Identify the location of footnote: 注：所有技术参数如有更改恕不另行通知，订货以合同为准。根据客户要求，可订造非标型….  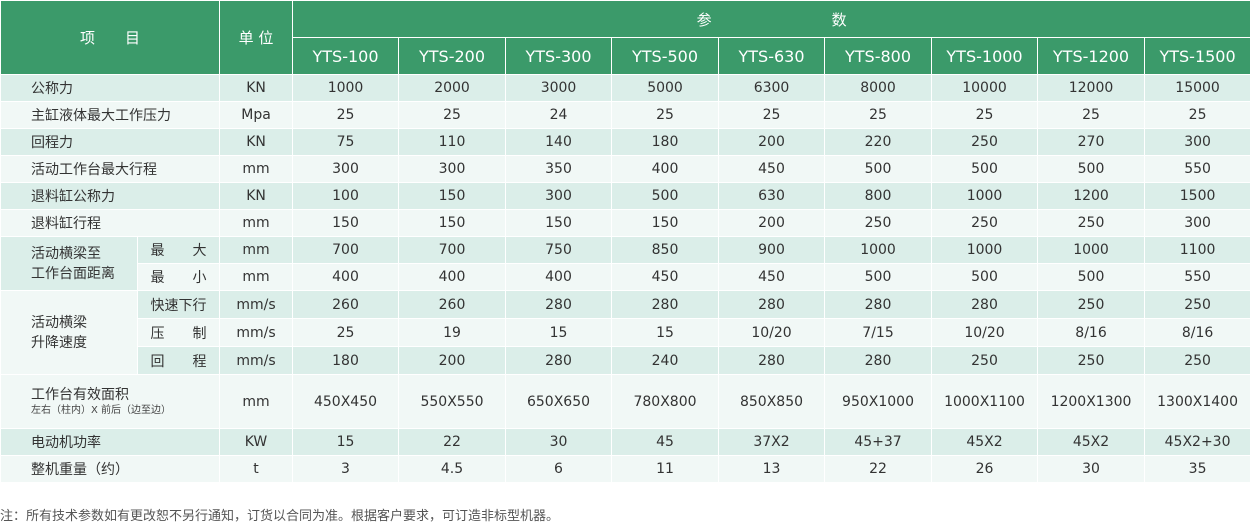
(280, 516).